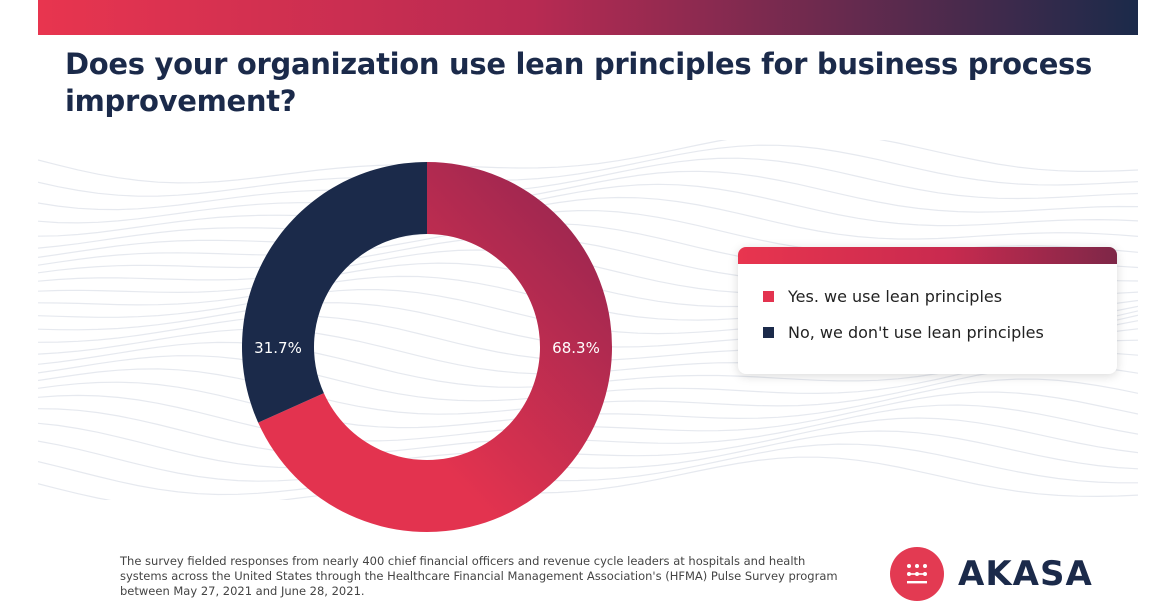  Describe the element at coordinates (916, 332) in the screenshot. I see `legend-label: No, we don't use lean principles` at that location.